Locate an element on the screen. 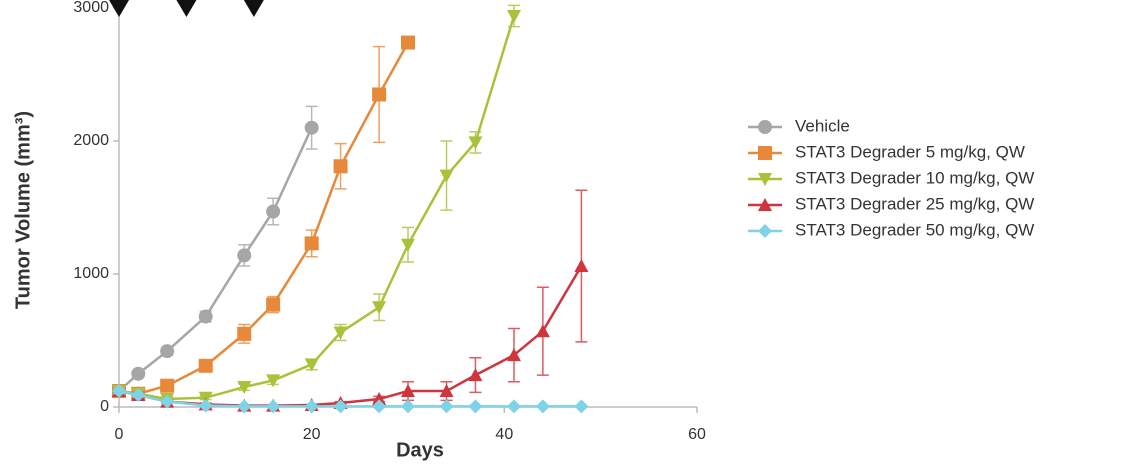  y-tick-label: 0 is located at coordinates (104, 406).